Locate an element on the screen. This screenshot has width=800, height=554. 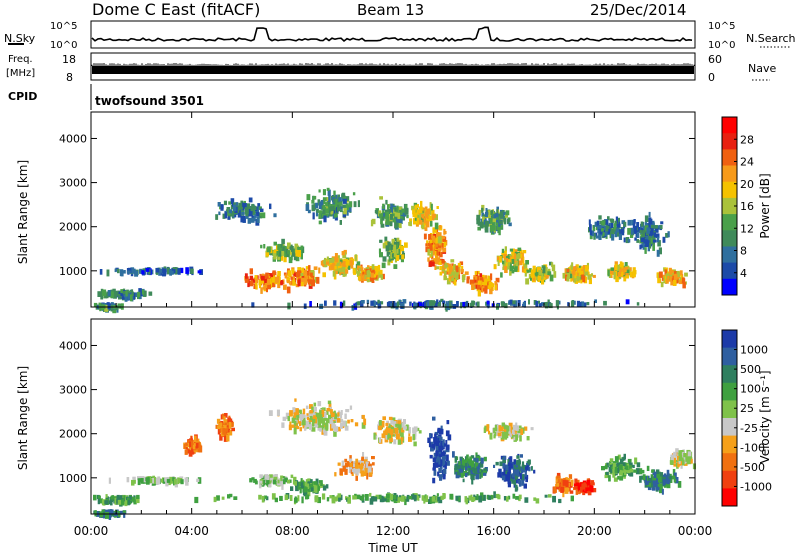
cpid-label: CPID is located at coordinates (22, 96).